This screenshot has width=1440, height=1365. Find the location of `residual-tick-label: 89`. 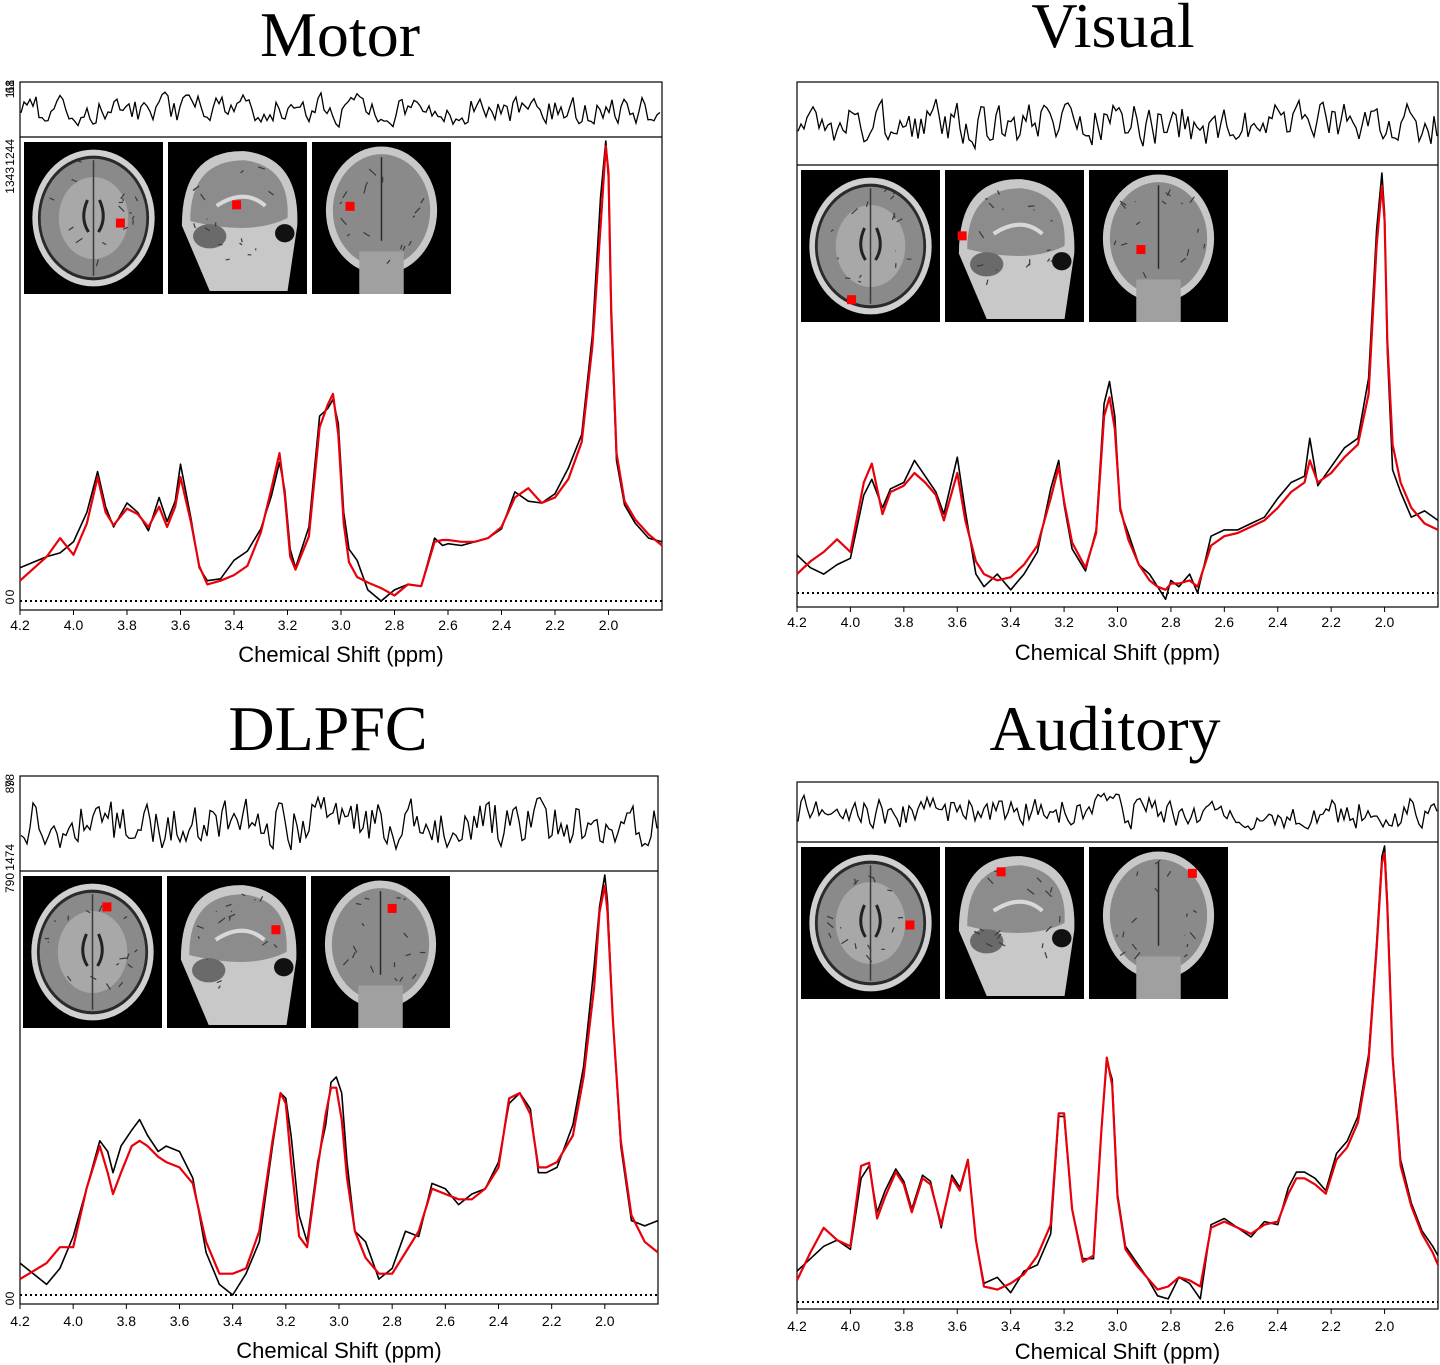

residual-tick-label: 89 is located at coordinates (10, 787).